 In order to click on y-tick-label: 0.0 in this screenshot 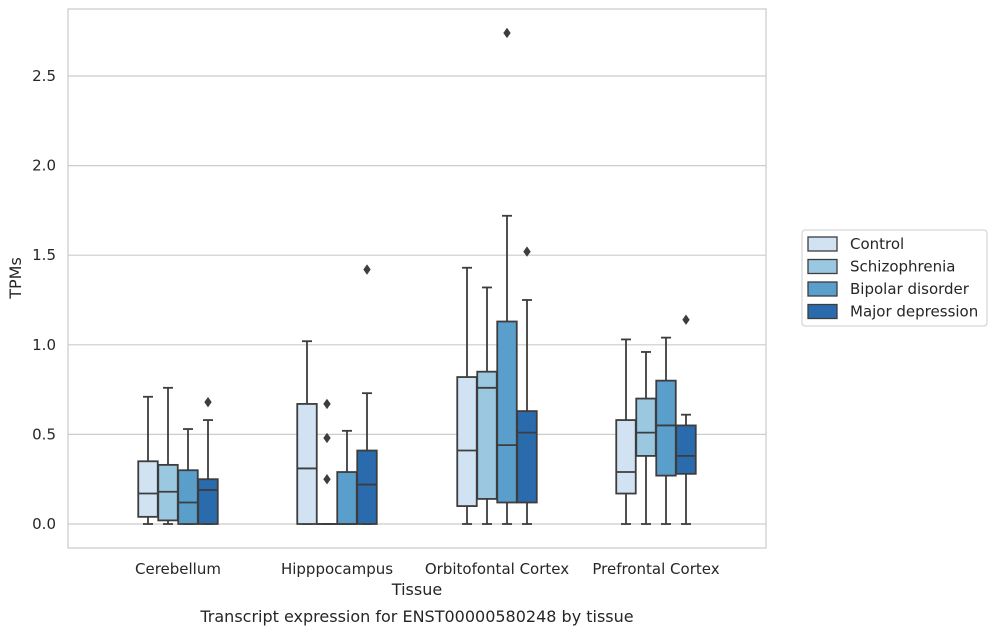, I will do `click(44, 524)`.